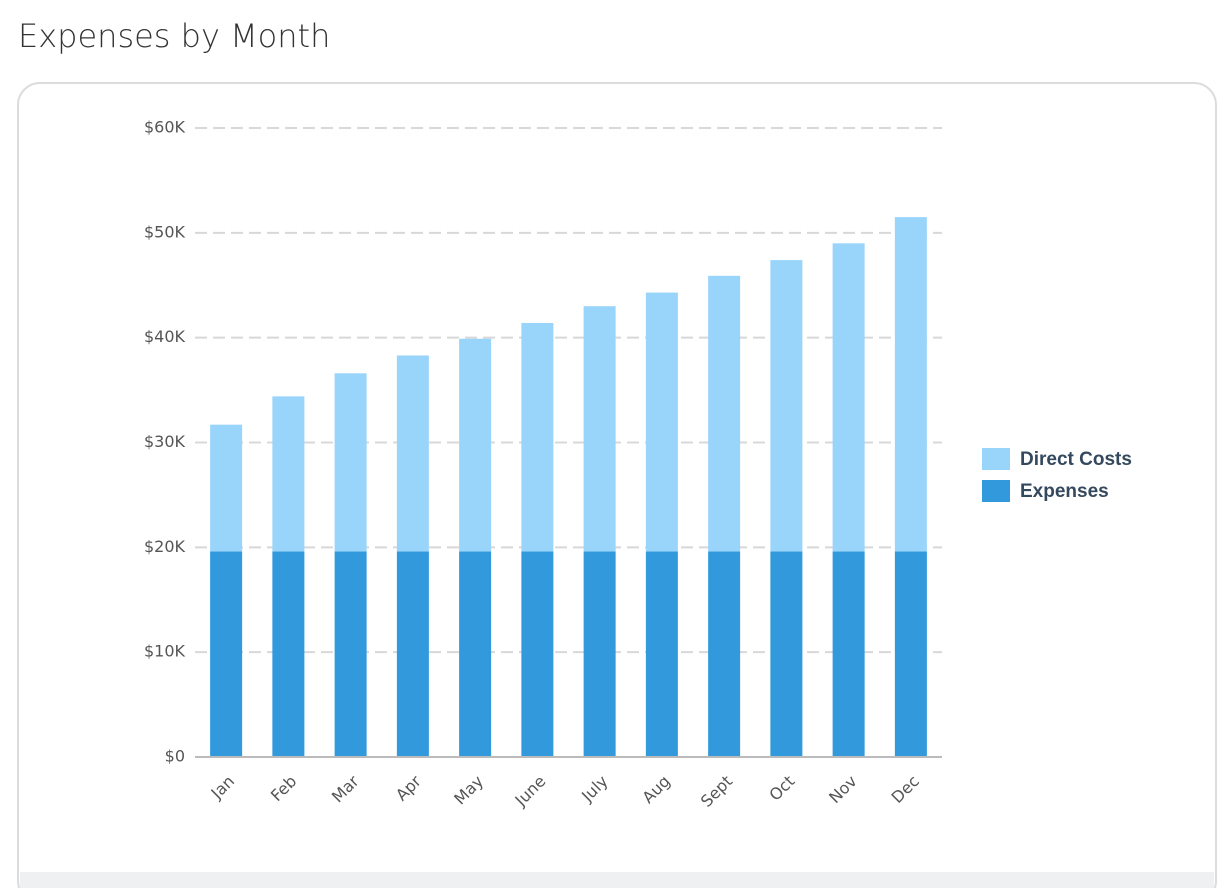  What do you see at coordinates (174, 36) in the screenshot?
I see `chart-title: Expenses by Month` at bounding box center [174, 36].